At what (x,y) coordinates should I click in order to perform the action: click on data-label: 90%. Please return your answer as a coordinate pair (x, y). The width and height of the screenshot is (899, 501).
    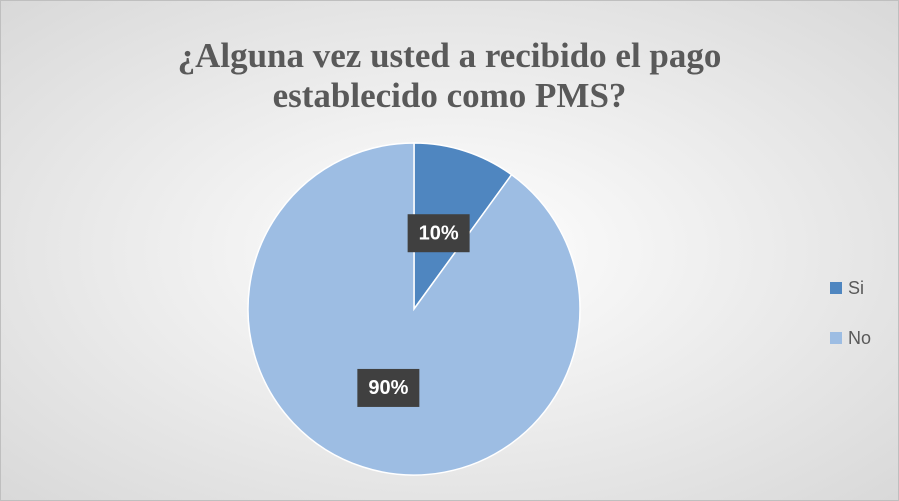
    Looking at the image, I should click on (388, 388).